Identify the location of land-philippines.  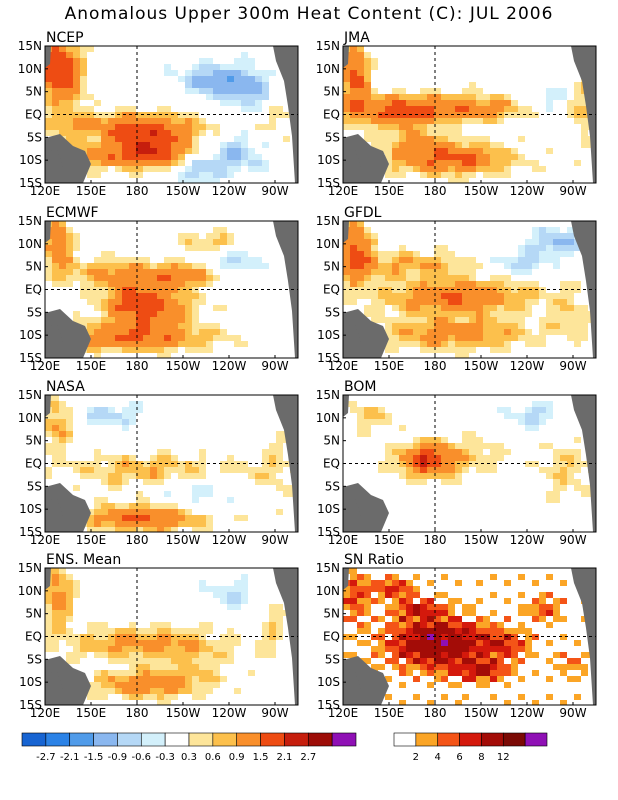
(48, 232).